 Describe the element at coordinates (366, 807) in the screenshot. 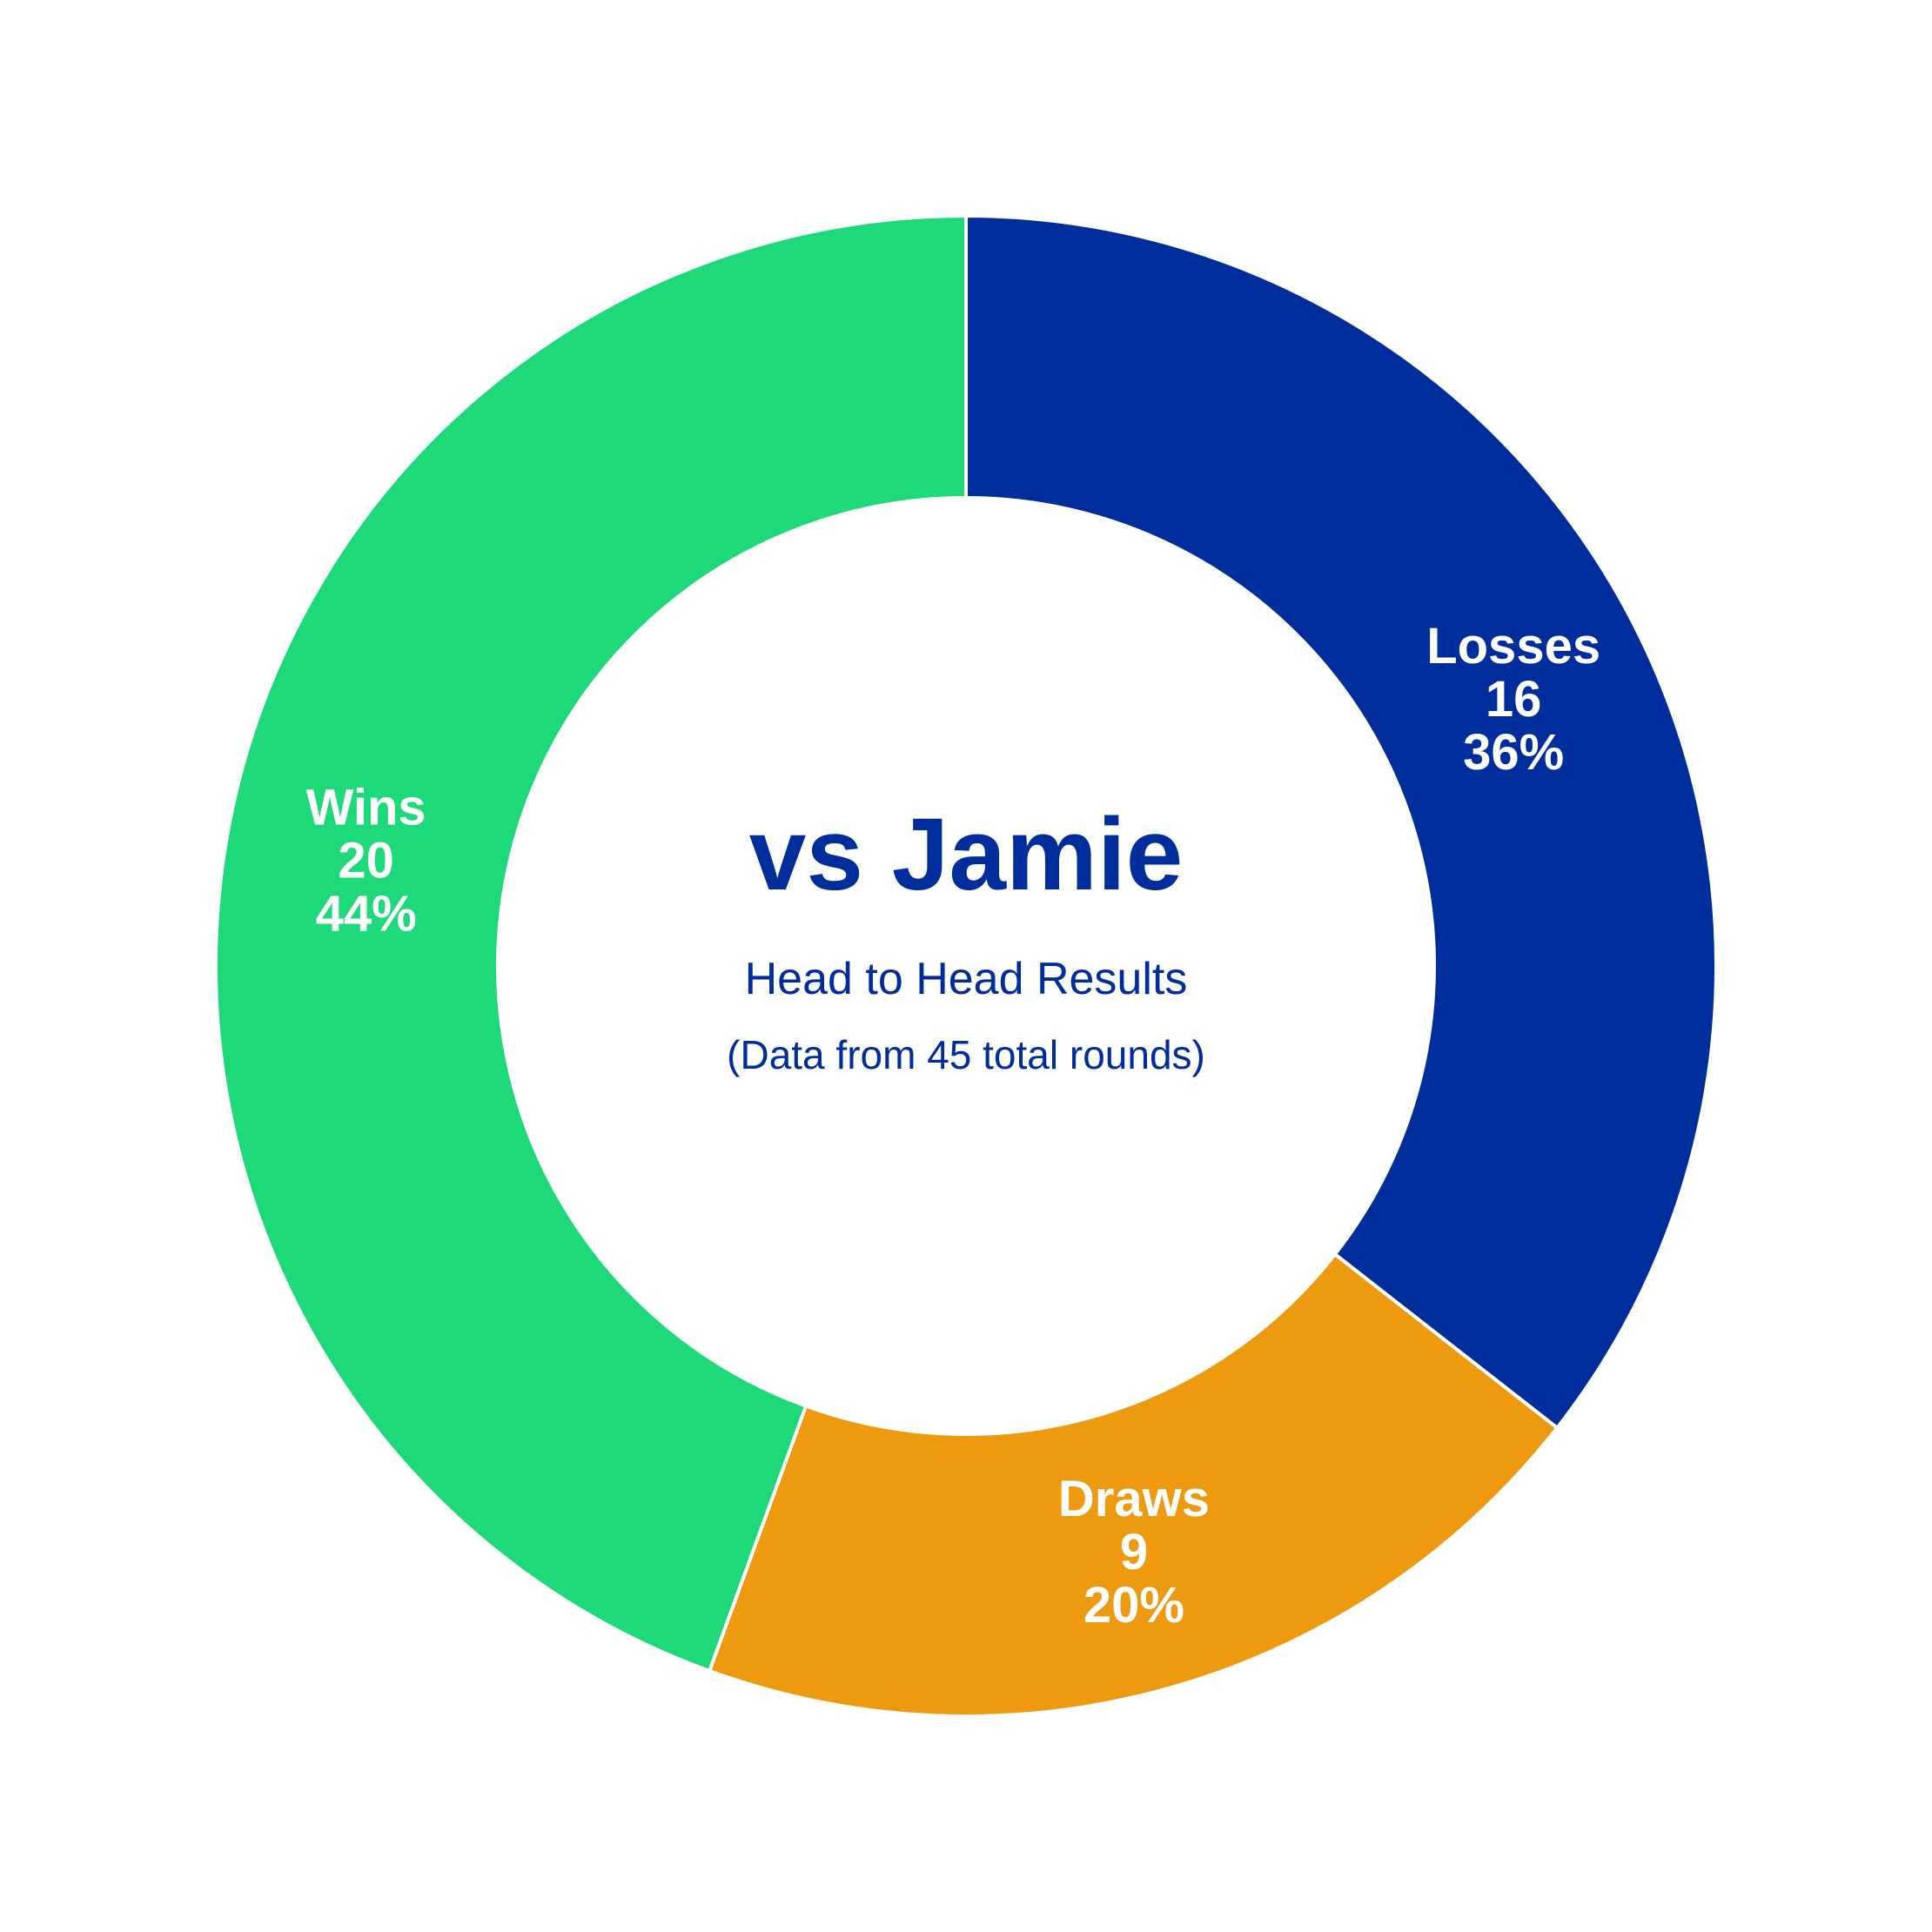

I see `slice-wins-label: Wins` at that location.